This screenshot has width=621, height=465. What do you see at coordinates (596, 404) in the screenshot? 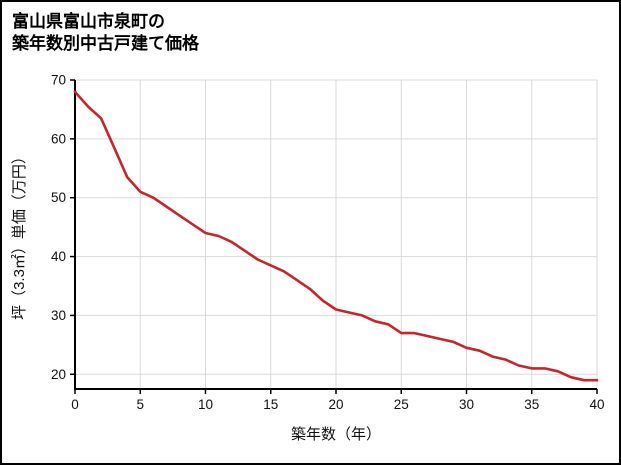
I see `x-tick-label: 40` at bounding box center [596, 404].